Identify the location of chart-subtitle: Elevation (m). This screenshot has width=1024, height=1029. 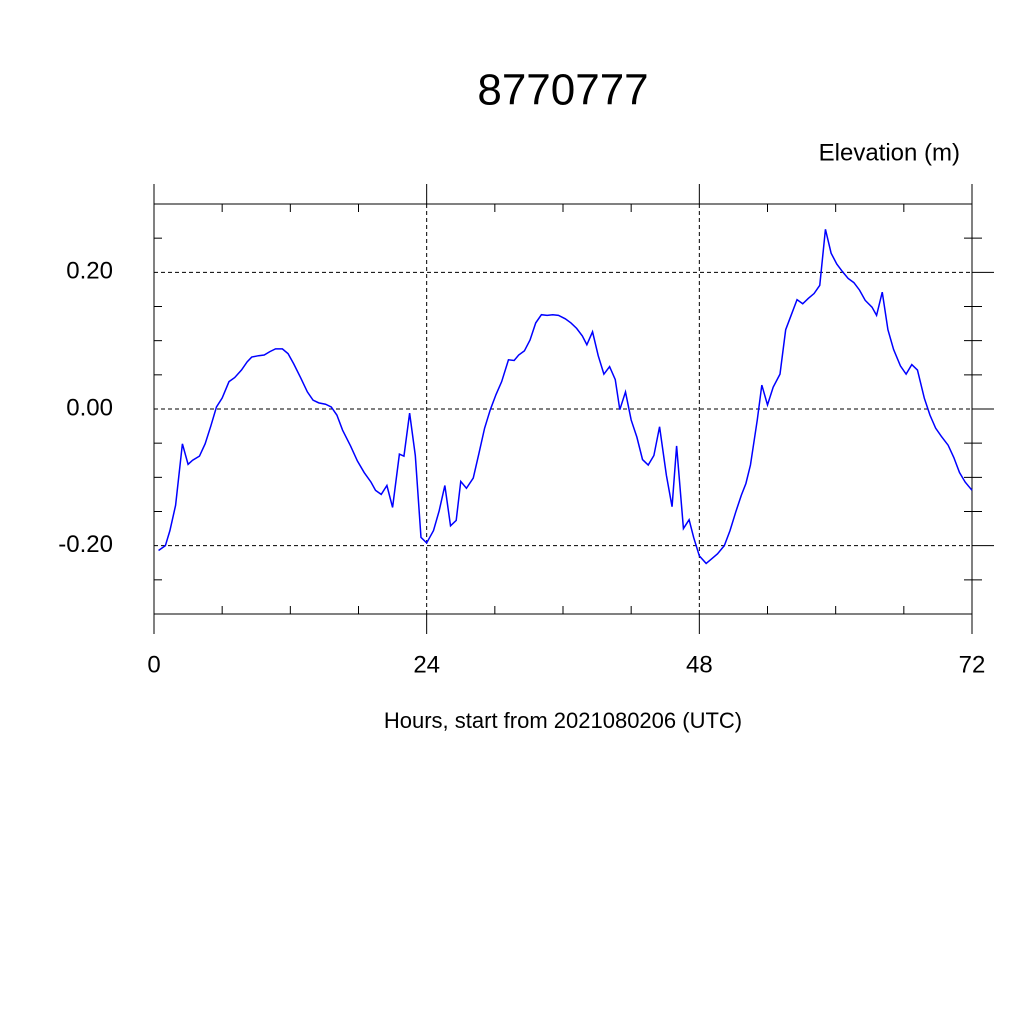
(889, 152).